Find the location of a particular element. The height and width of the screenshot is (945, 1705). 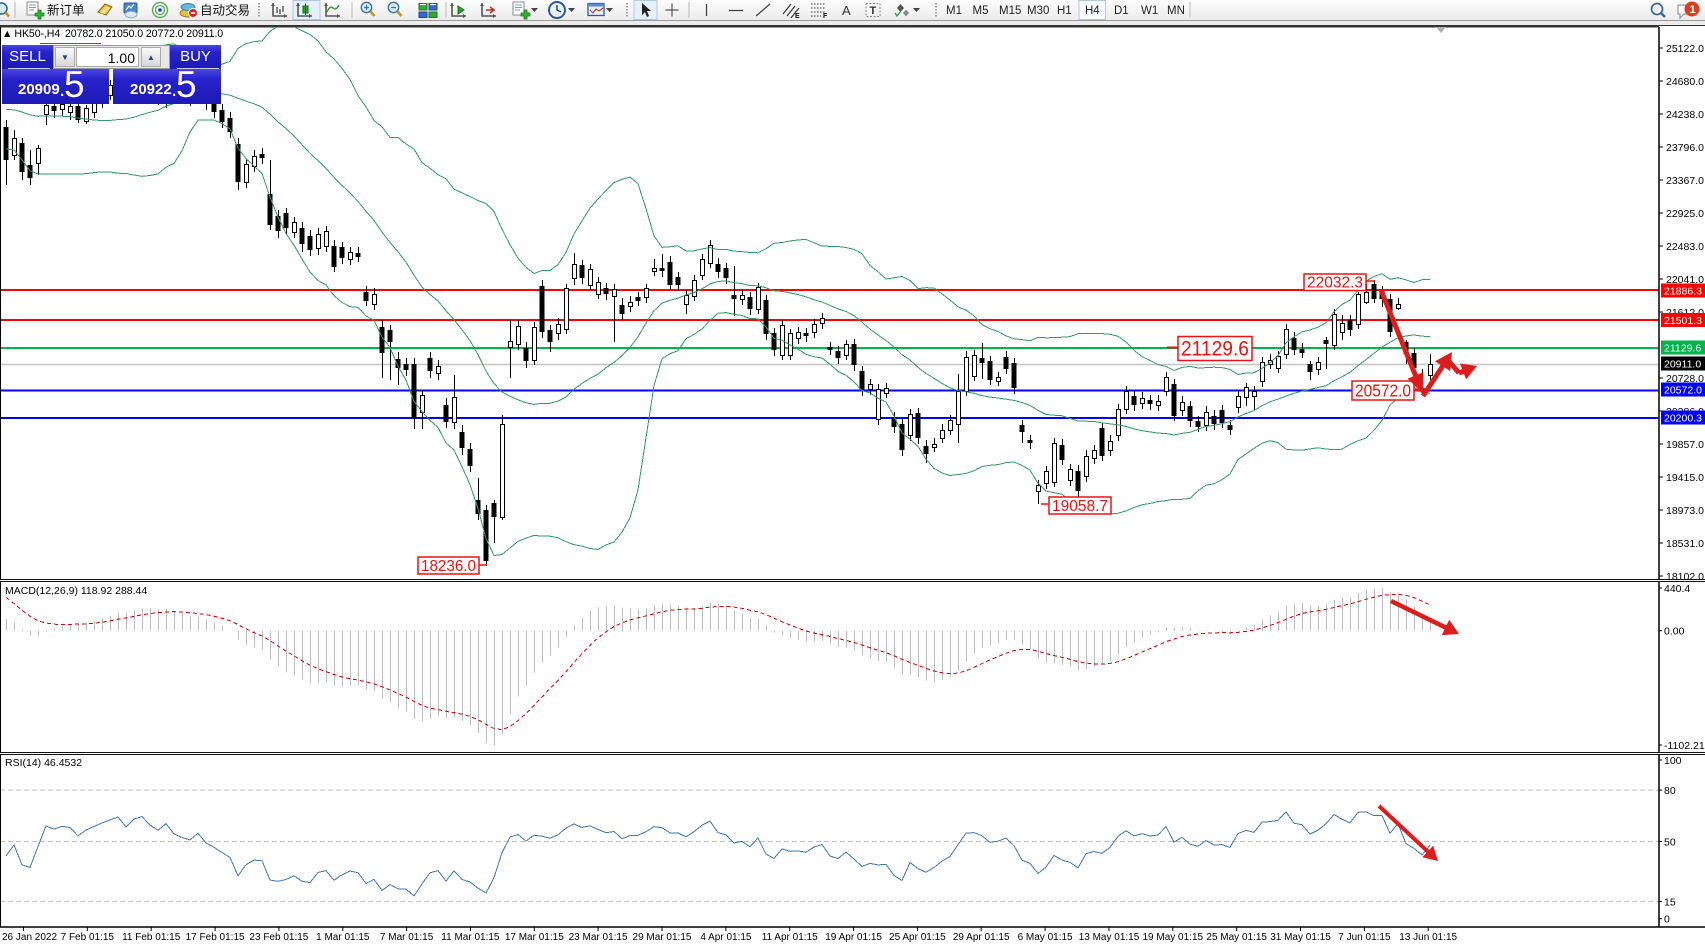

svg-text: 50 is located at coordinates (1670, 843).